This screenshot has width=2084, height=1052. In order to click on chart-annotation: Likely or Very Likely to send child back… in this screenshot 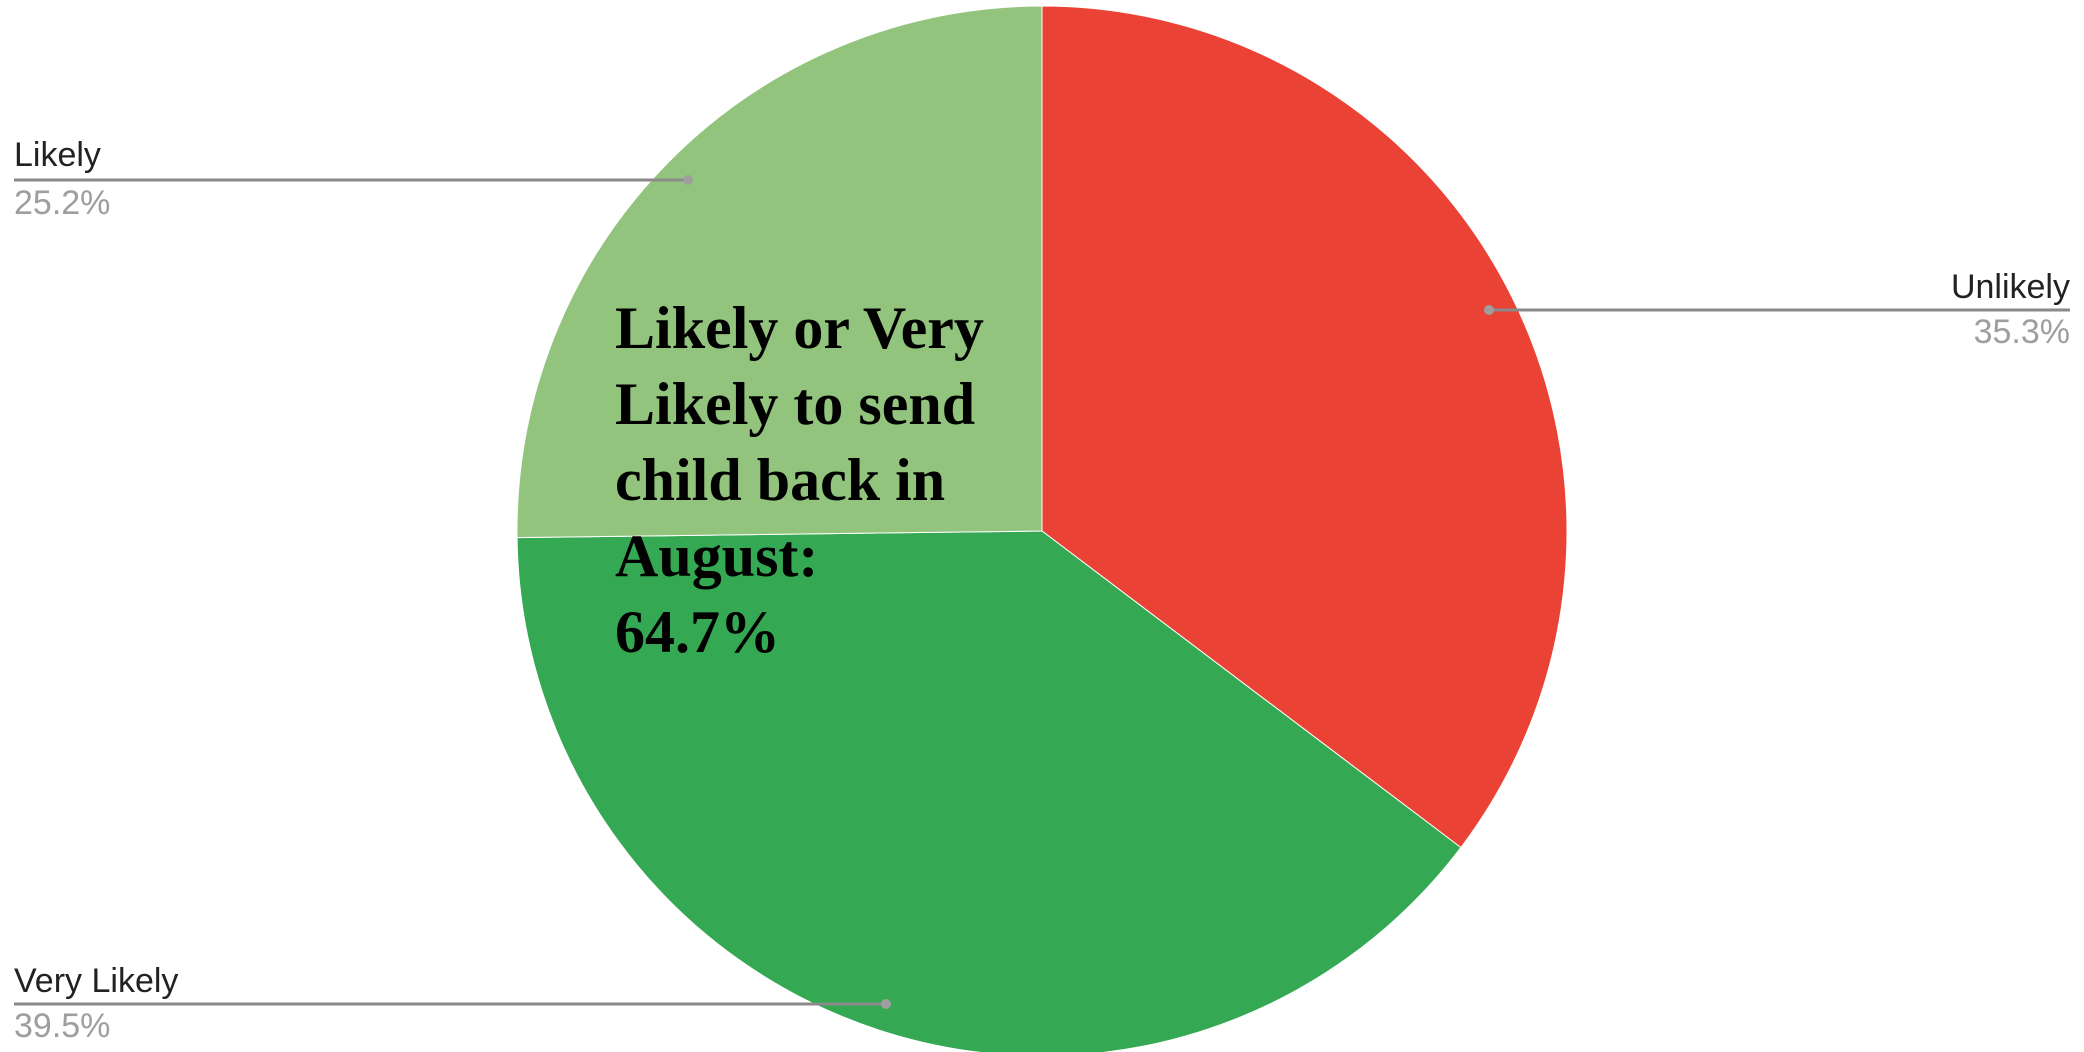, I will do `click(799, 480)`.